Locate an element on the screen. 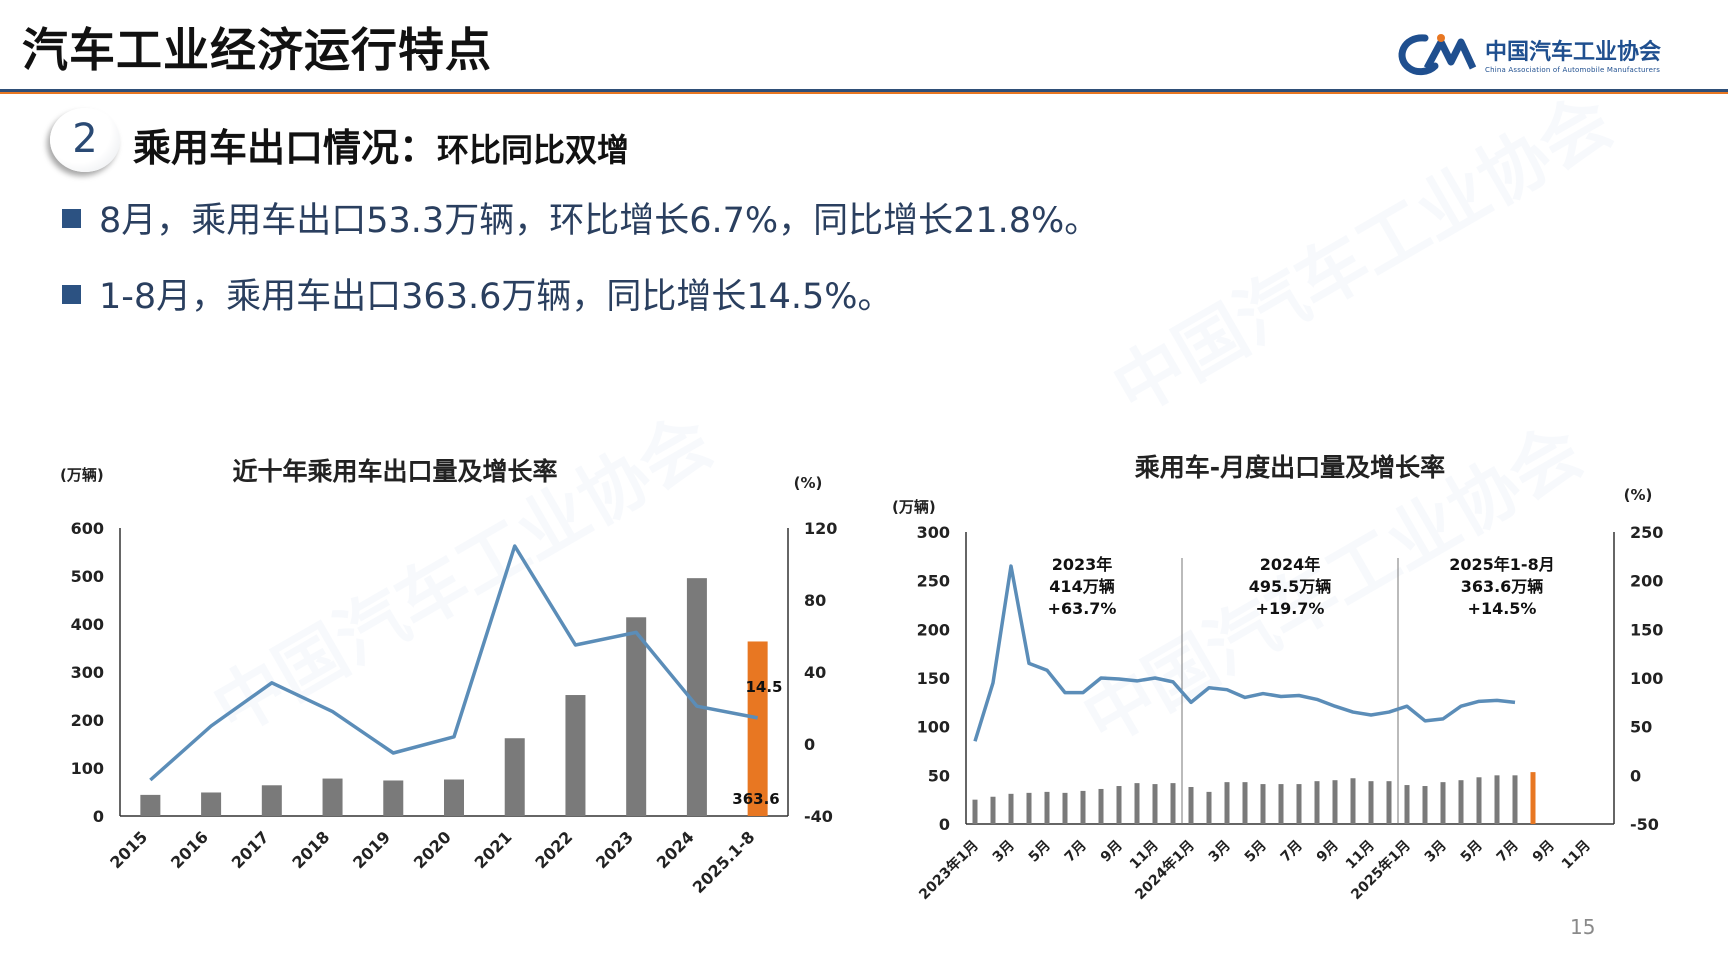 The image size is (1728, 970). period-annotation: 2024年 495.5万辆 +19.7% is located at coordinates (1290, 586).